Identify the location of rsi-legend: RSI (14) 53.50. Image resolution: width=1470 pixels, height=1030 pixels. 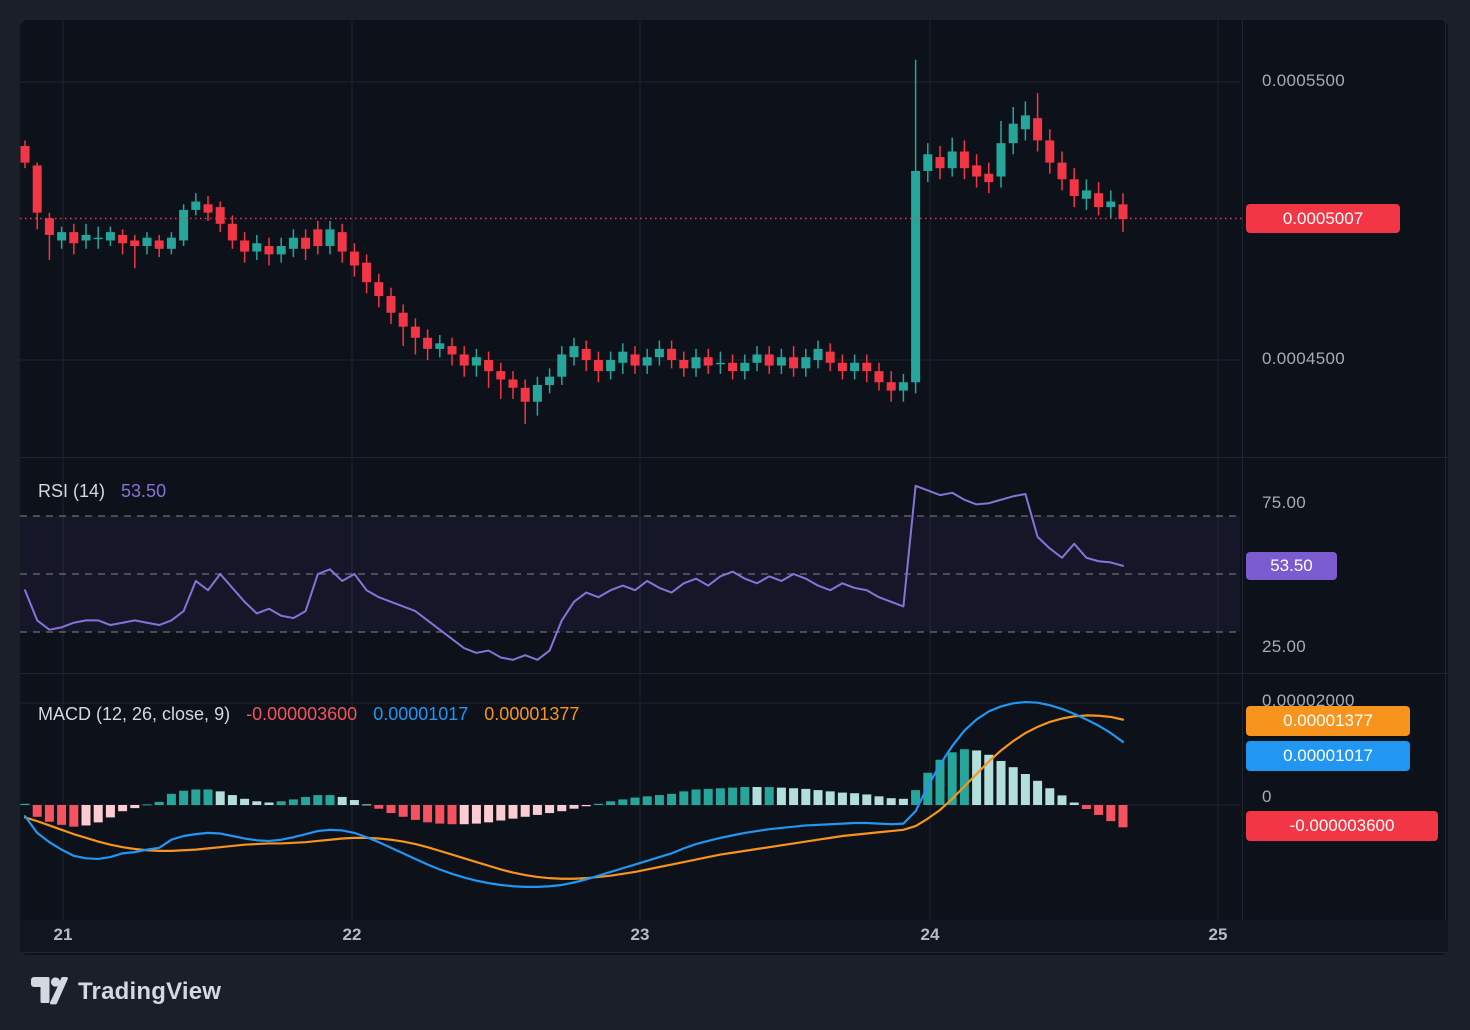
(102, 491).